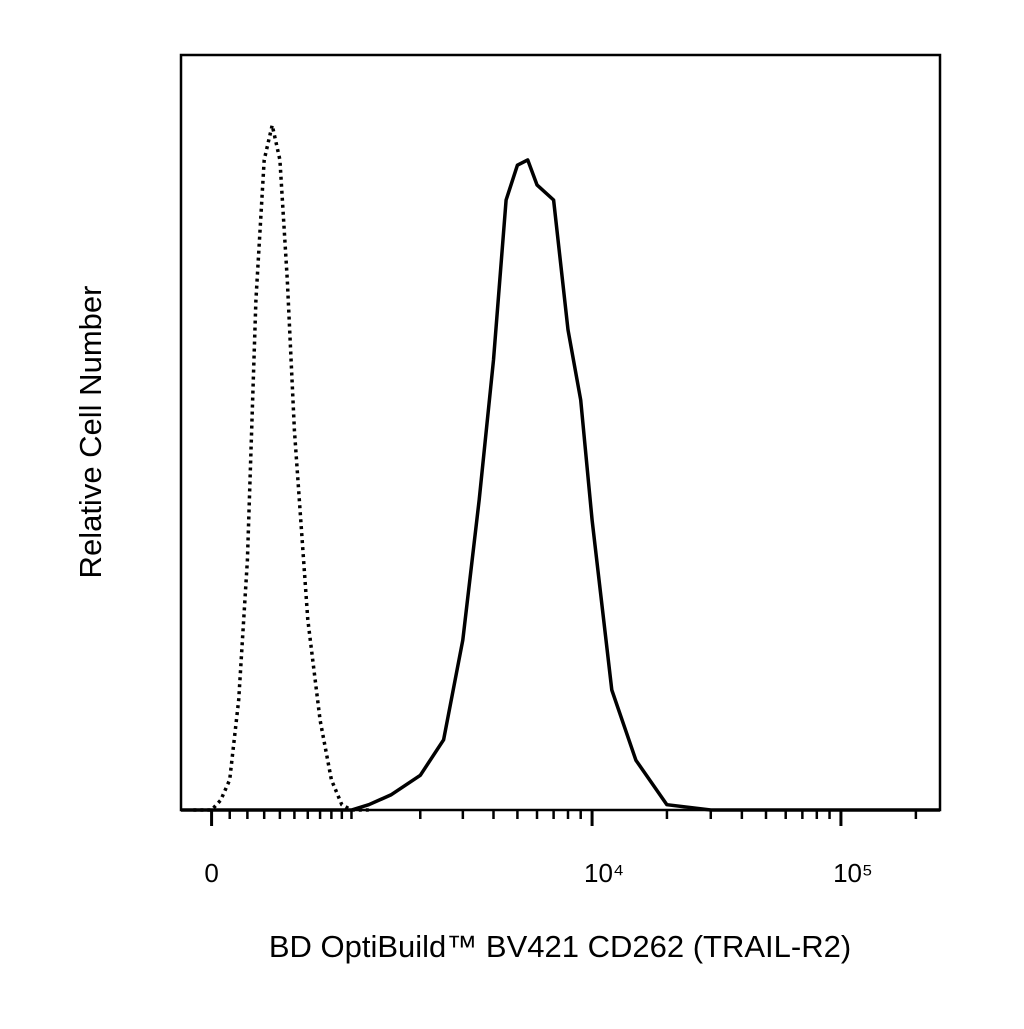  What do you see at coordinates (90, 432) in the screenshot?
I see `y-axis-label: Relative Cell Number` at bounding box center [90, 432].